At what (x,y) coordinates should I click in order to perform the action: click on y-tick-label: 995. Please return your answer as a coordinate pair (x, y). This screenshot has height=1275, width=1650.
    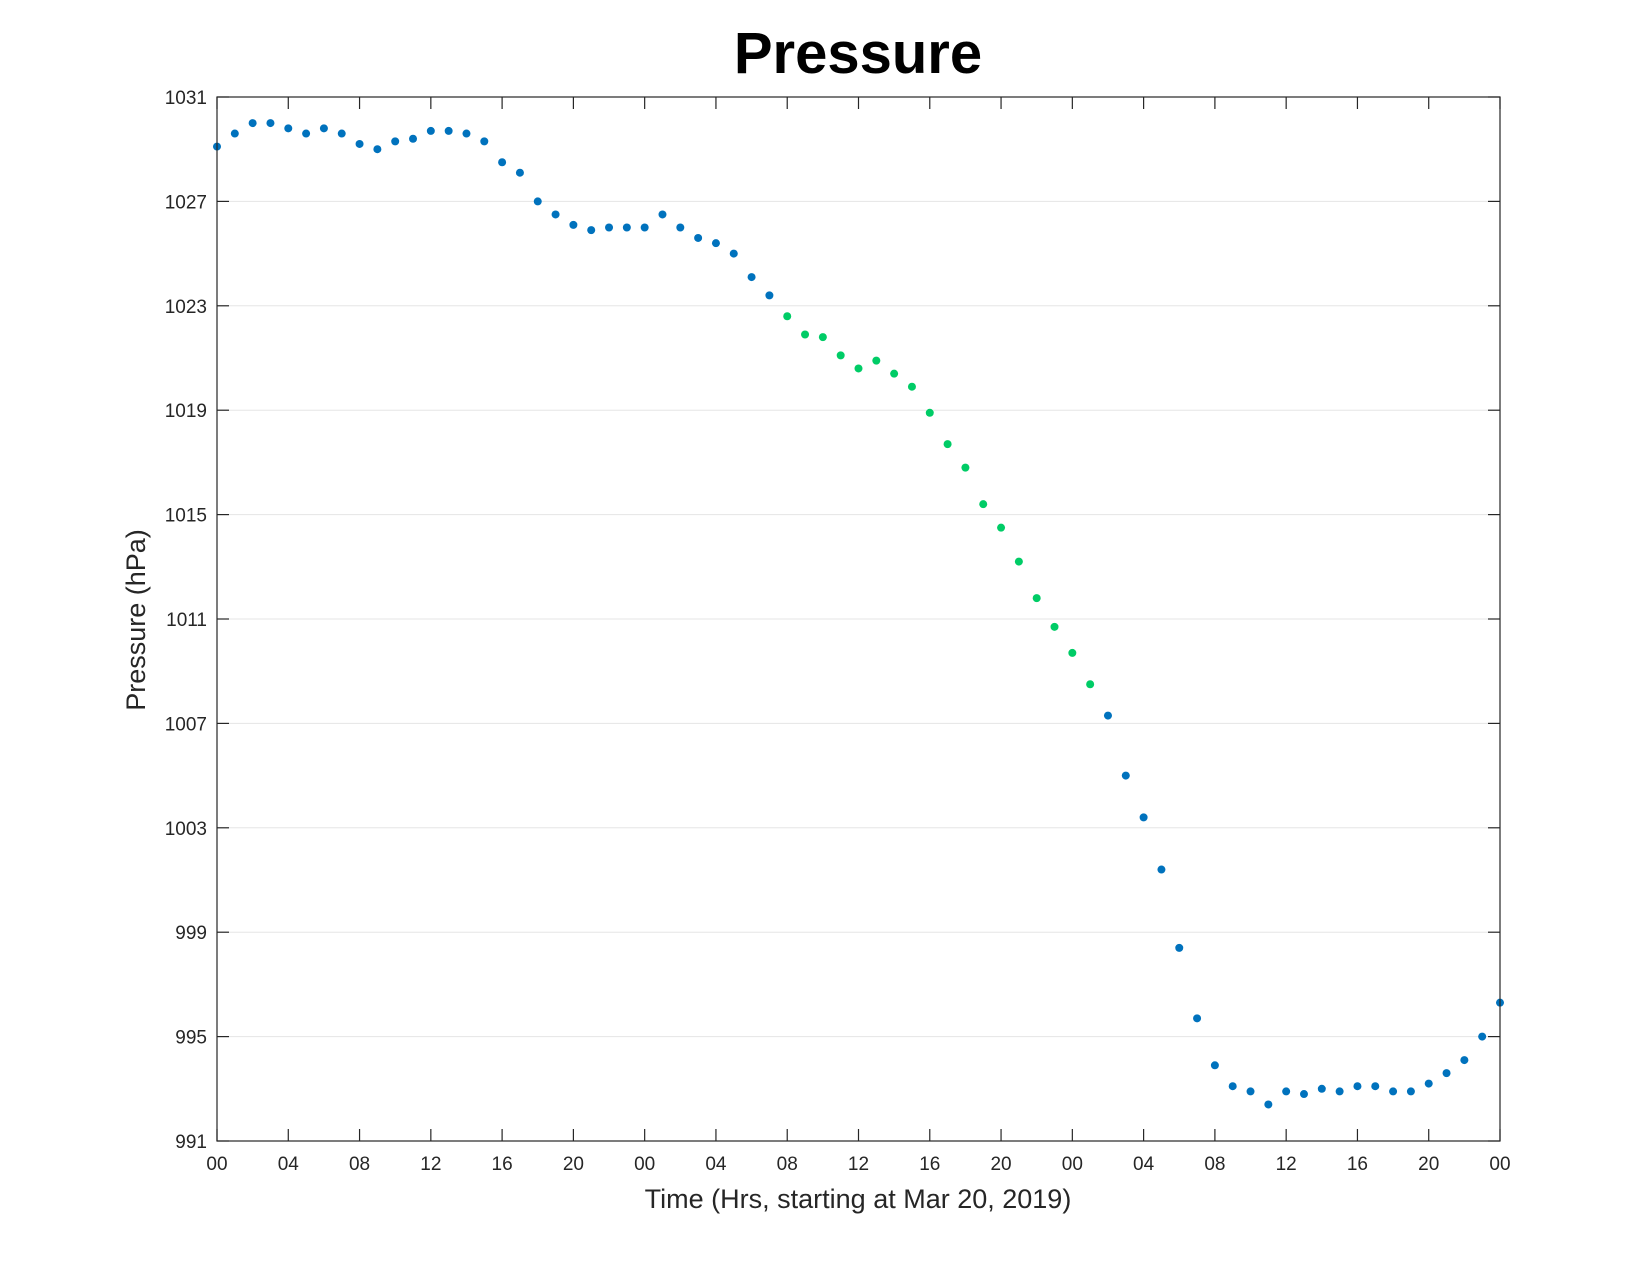
    Looking at the image, I should click on (191, 1038).